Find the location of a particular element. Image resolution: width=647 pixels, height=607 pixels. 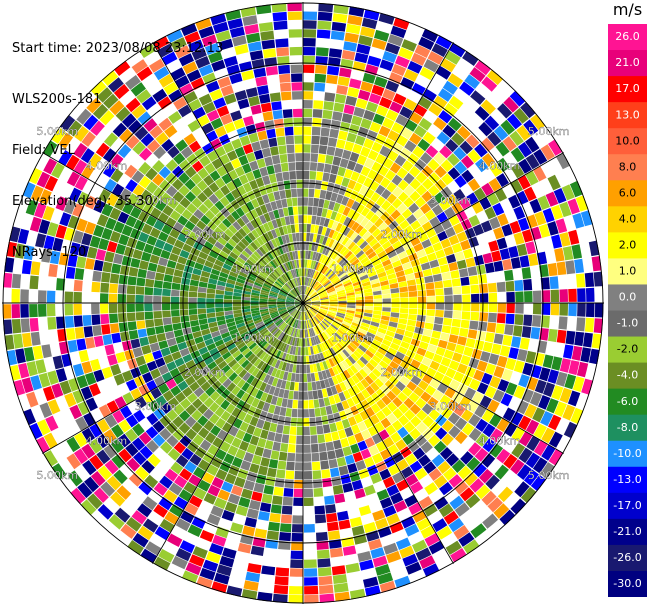

azimuth-spoke is located at coordinates (228, 433).